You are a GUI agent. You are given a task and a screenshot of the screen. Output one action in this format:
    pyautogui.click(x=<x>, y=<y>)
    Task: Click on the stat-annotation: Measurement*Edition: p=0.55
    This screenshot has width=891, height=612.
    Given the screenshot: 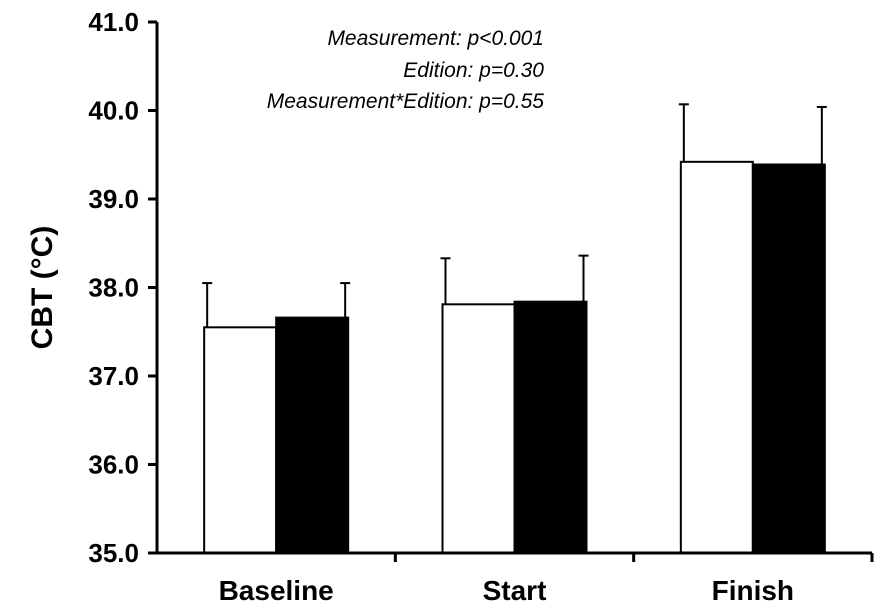 What is the action you would take?
    pyautogui.click(x=406, y=101)
    